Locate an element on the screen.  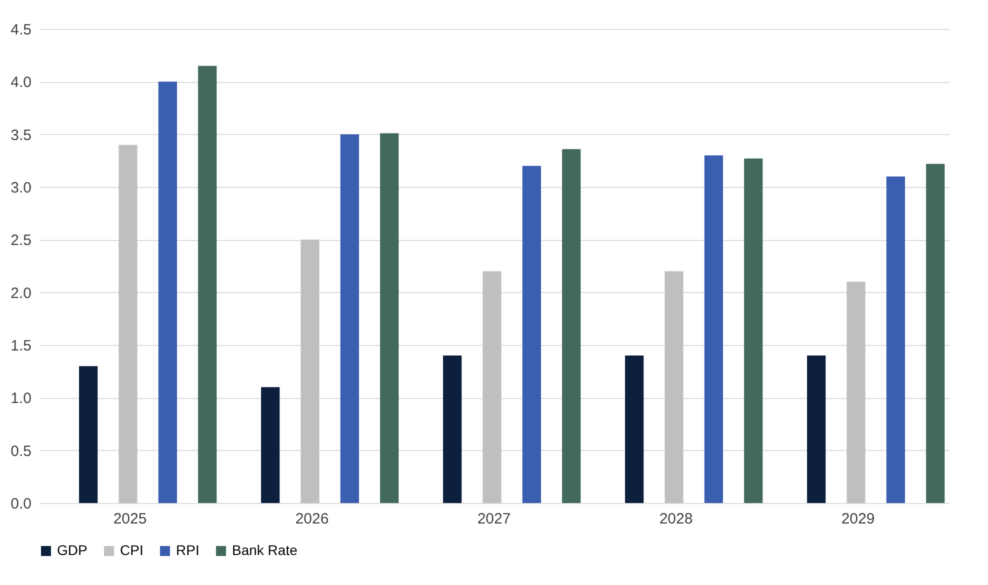
legend-label: Bank Rate is located at coordinates (265, 550).